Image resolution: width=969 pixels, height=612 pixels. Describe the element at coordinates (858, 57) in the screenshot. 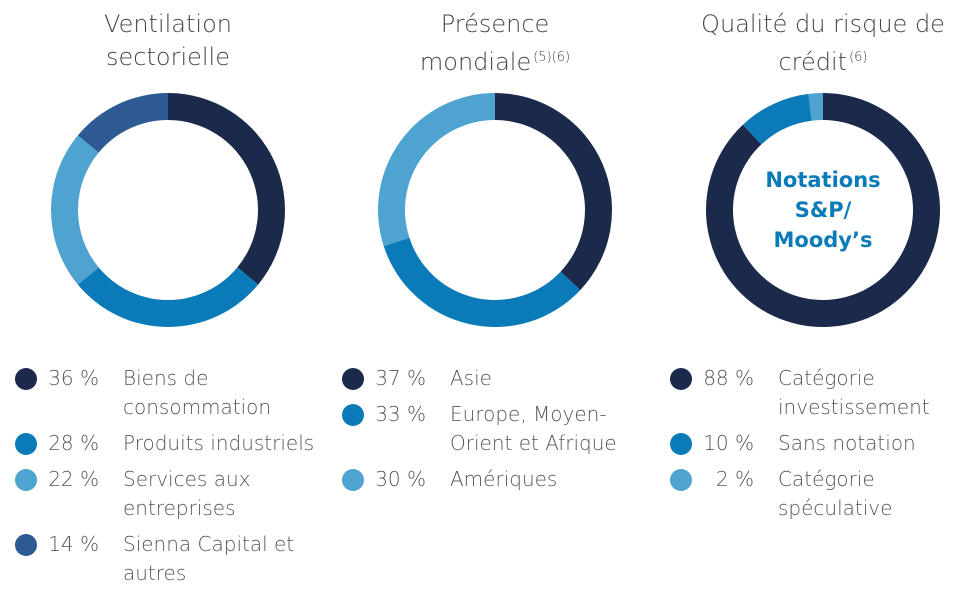

I see `title-note: (6)` at that location.